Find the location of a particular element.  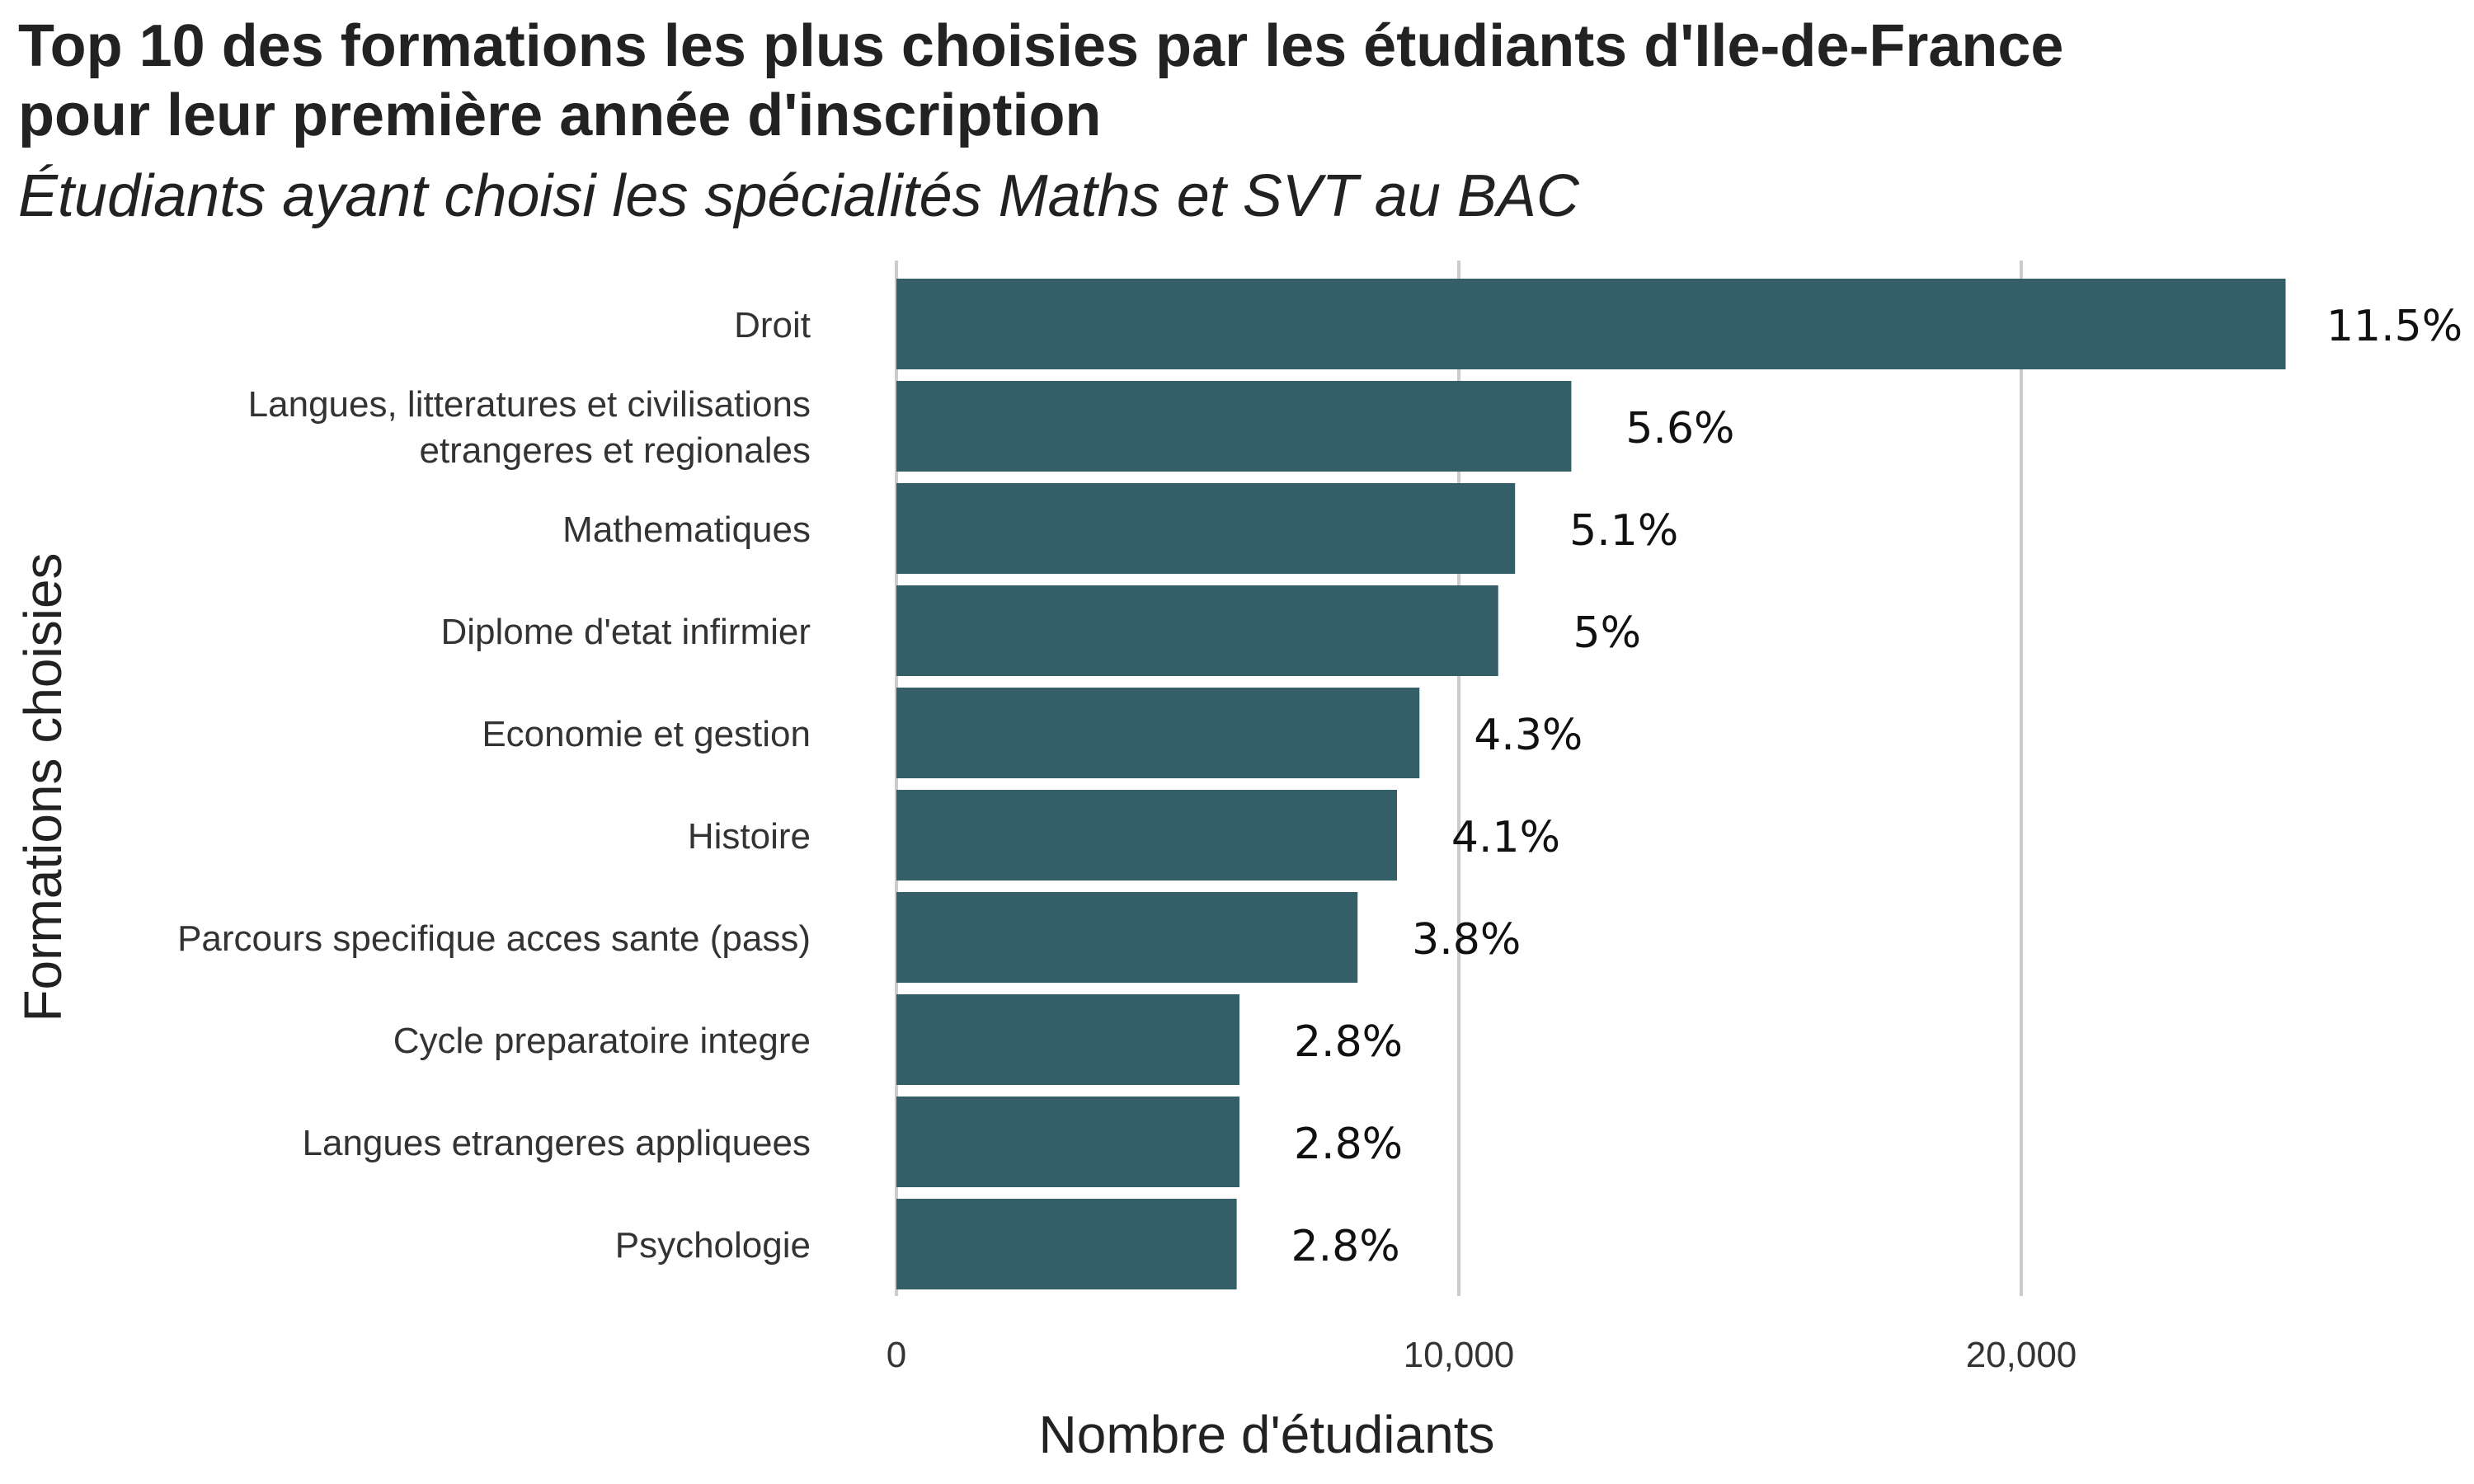

x-tick-label-2: 20,000 is located at coordinates (2021, 1355).